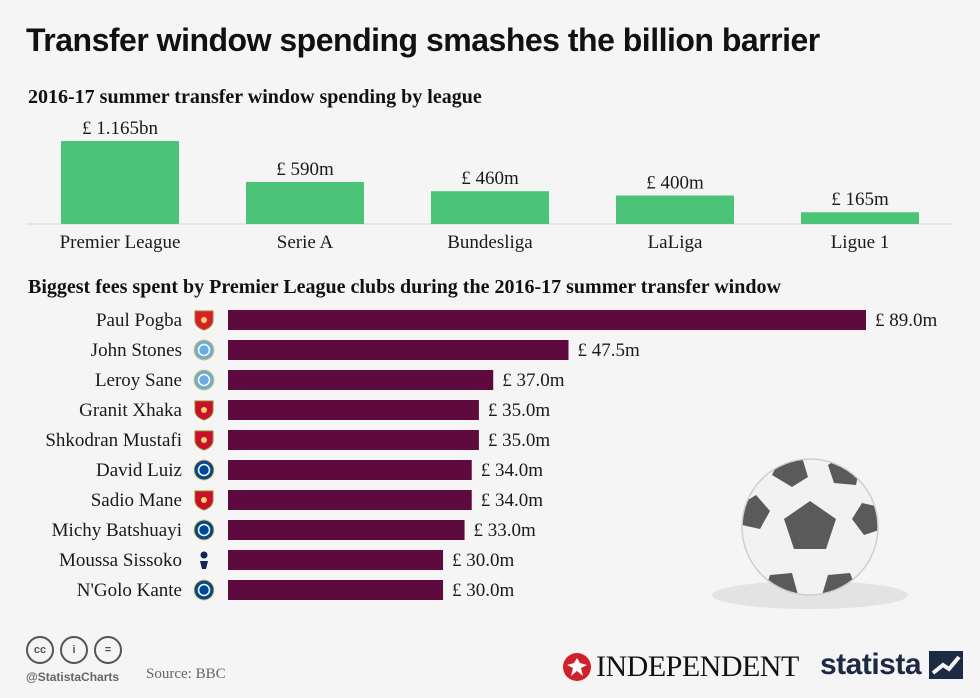 Image resolution: width=980 pixels, height=698 pixels. I want to click on league-value-label: £ 165m, so click(860, 199).